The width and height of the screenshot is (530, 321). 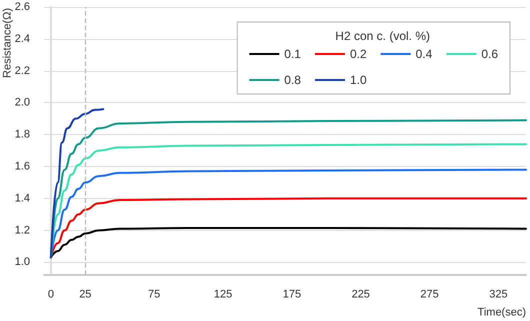 I want to click on legend-title: H2 con c. (vol. %), so click(x=382, y=36).